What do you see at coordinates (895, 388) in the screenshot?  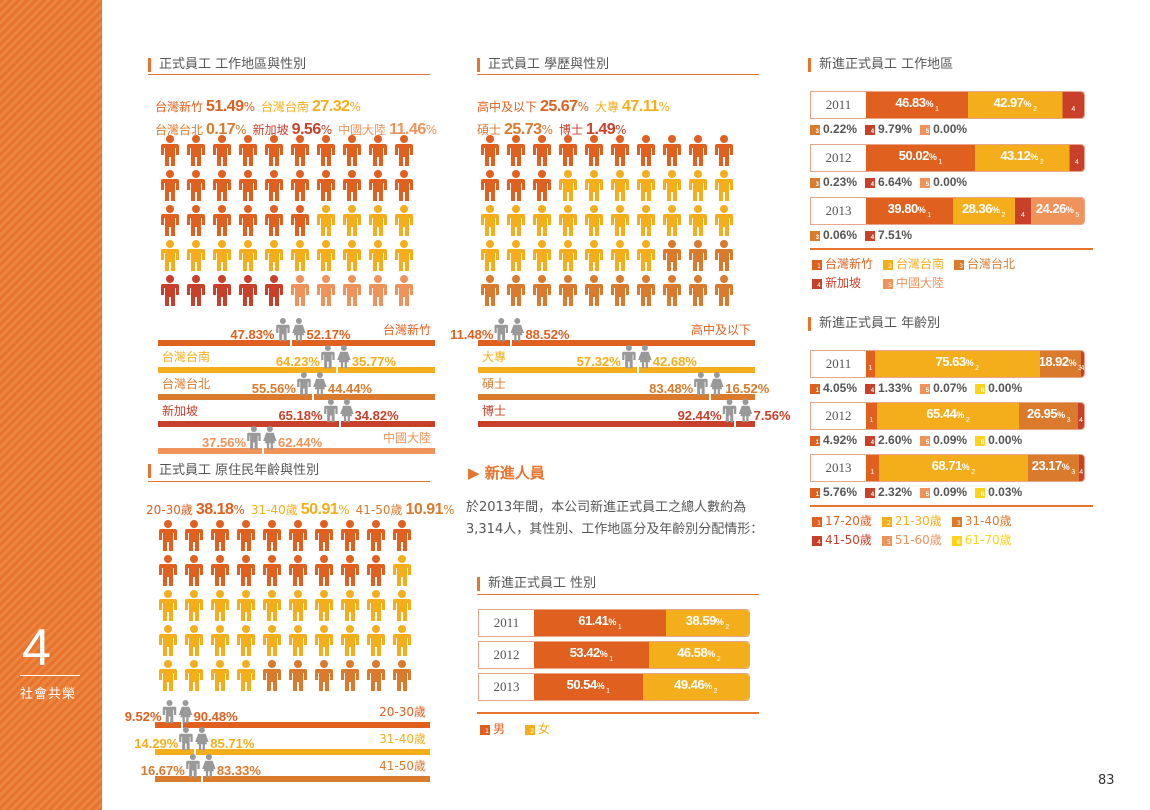 I see `small-value: 1.33%` at bounding box center [895, 388].